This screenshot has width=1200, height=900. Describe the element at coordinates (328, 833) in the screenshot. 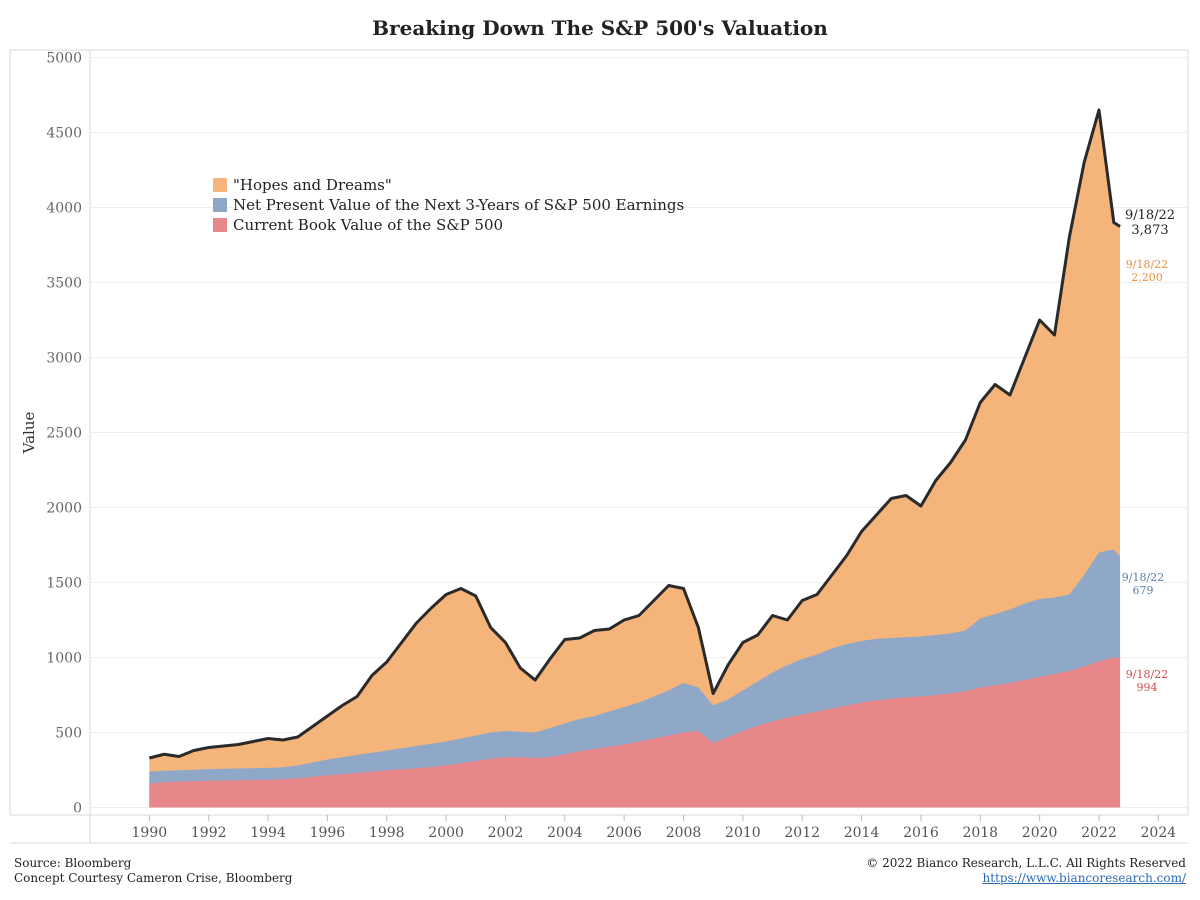

I see `x-tick-label: 1996` at that location.